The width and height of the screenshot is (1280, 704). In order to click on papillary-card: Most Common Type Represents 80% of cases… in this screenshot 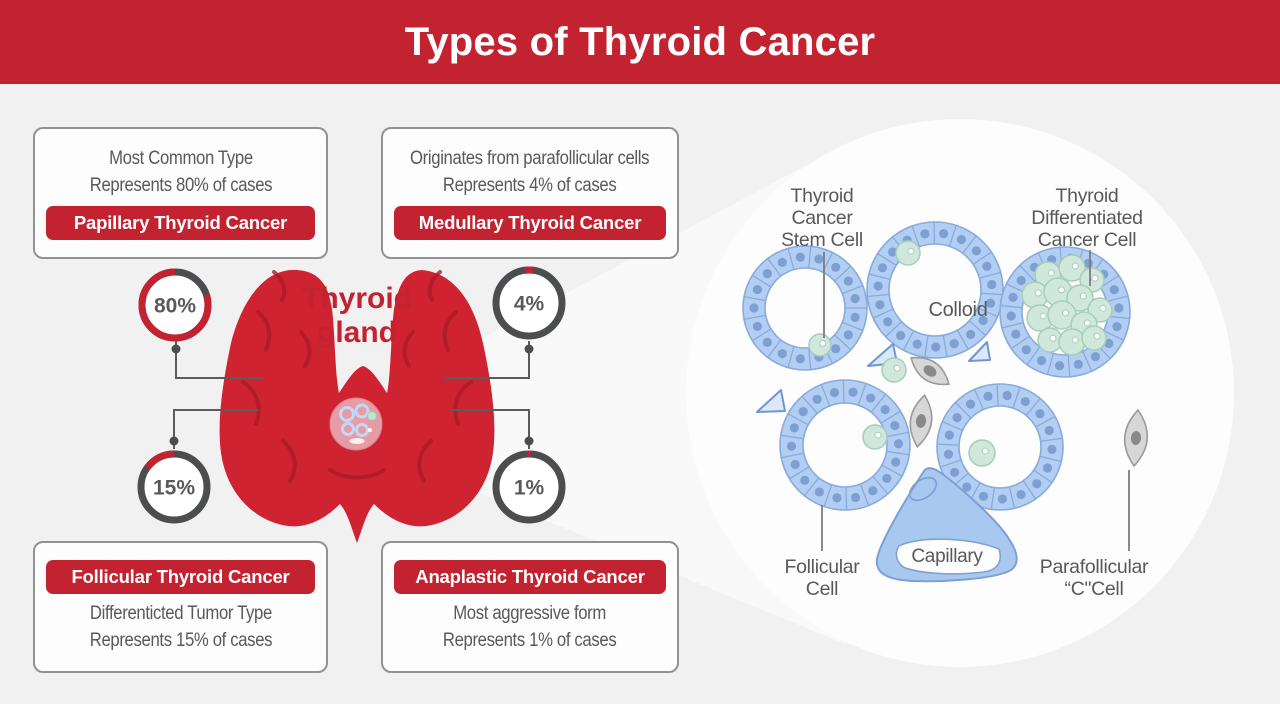, I will do `click(180, 193)`.